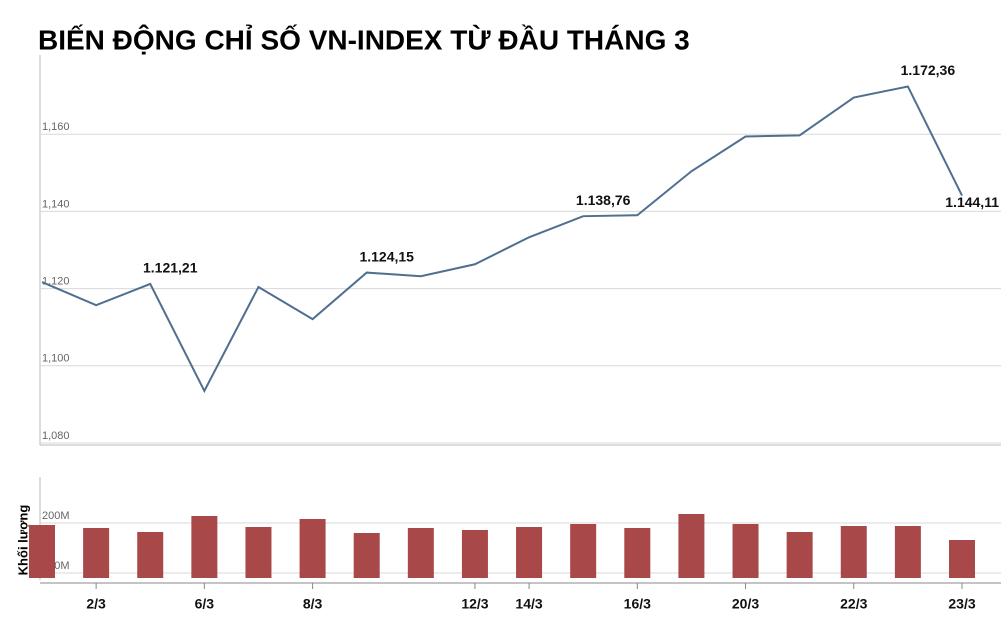 The height and width of the screenshot is (636, 1001). Describe the element at coordinates (364, 39) in the screenshot. I see `chart-title: BIẾN ĐỘNG CHỈ SỐ VN-INDEX TỪ ĐẦU THÁNG 3` at that location.